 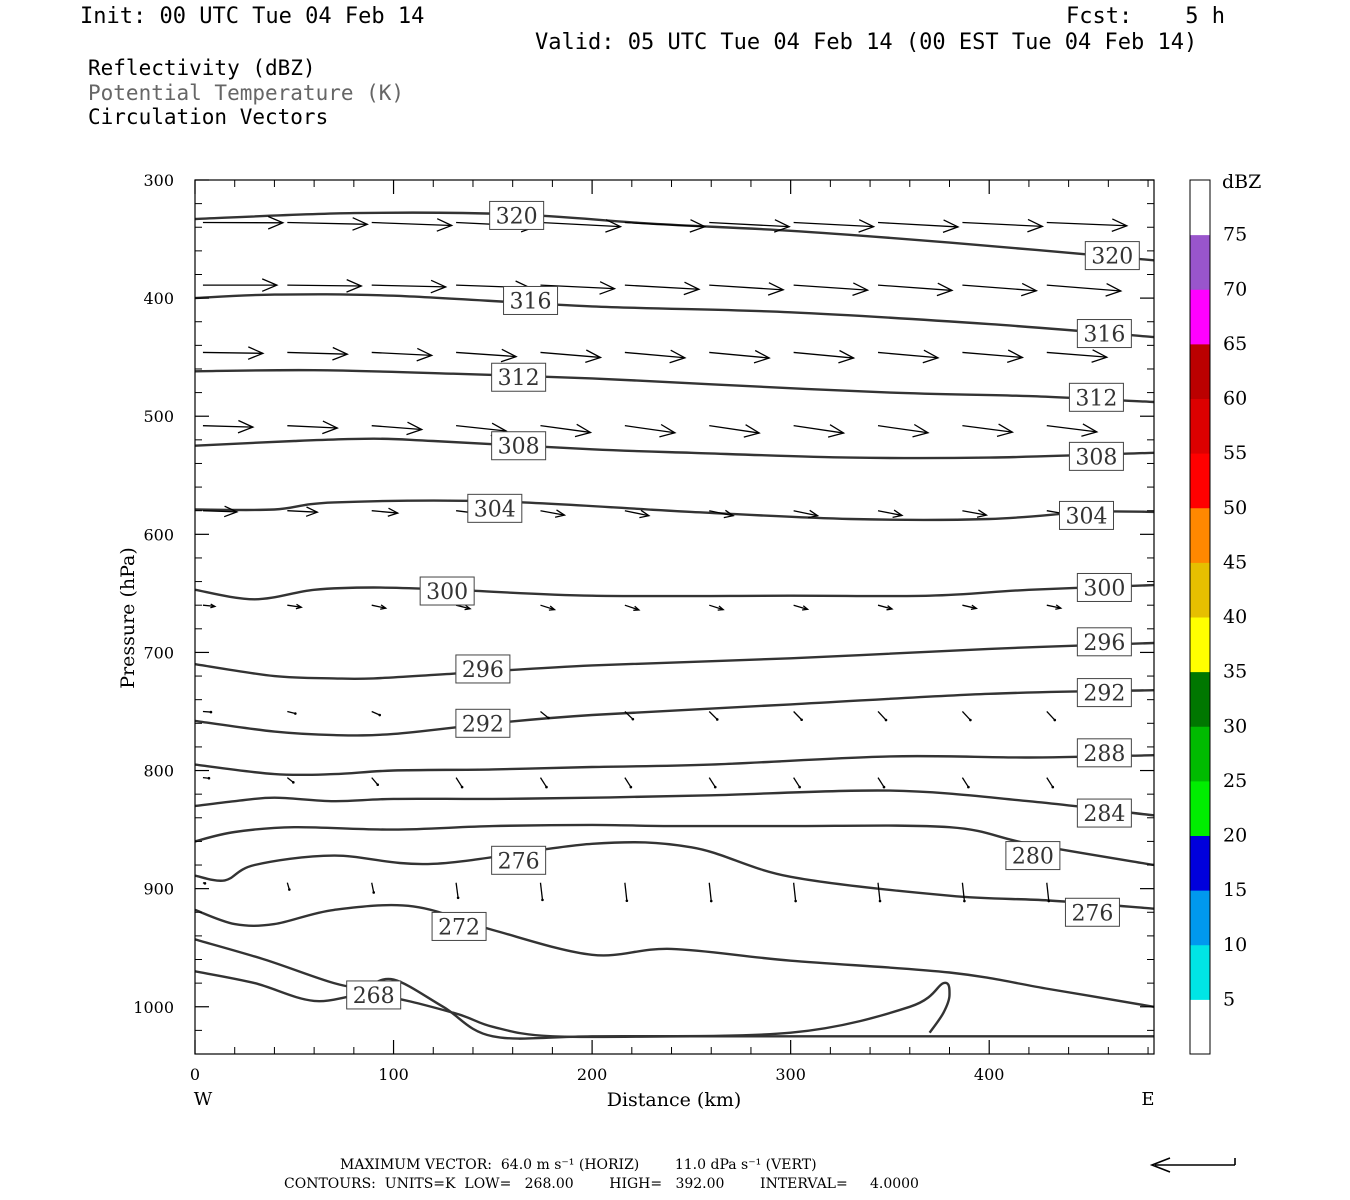 I want to click on colorbar: 5 10 15 20 25 30 35 40 45 50 55 60 65 70 75 dBZ, so click(x=1225, y=613).